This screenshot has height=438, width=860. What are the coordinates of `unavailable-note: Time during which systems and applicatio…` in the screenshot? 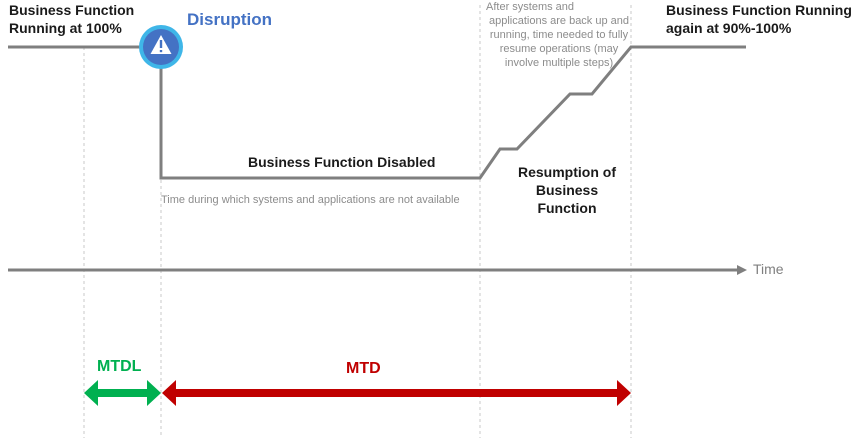 It's located at (310, 200).